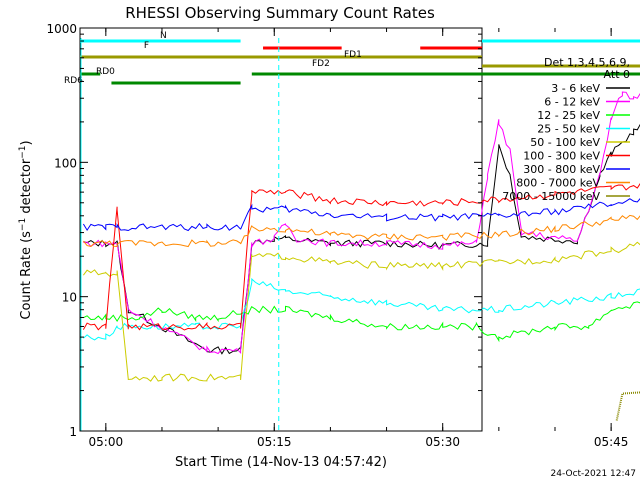 This screenshot has width=640, height=480. Describe the element at coordinates (361, 322) in the screenshot. I see `series-line-12-25-kev` at that location.